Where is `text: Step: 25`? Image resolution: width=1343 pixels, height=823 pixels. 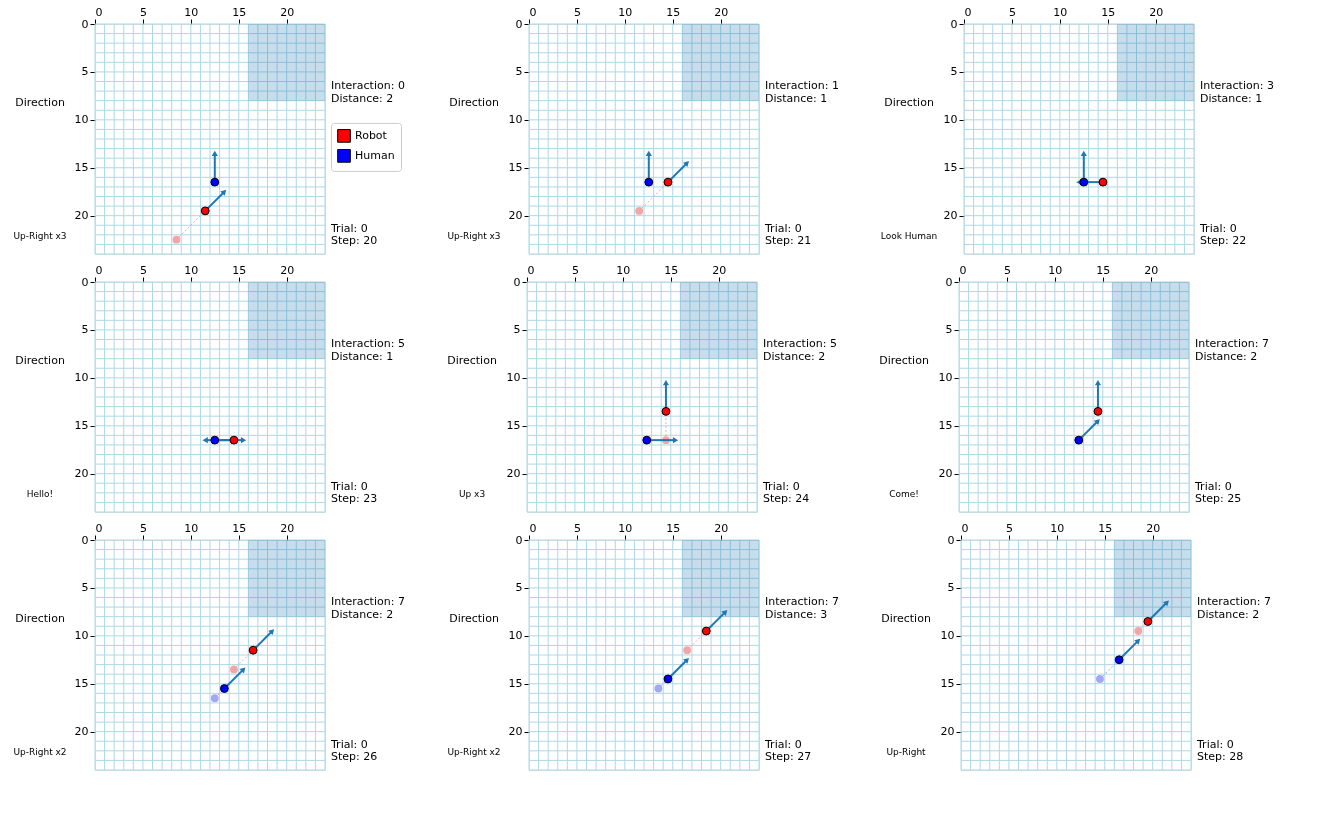
text: Step: 25 is located at coordinates (1218, 499).